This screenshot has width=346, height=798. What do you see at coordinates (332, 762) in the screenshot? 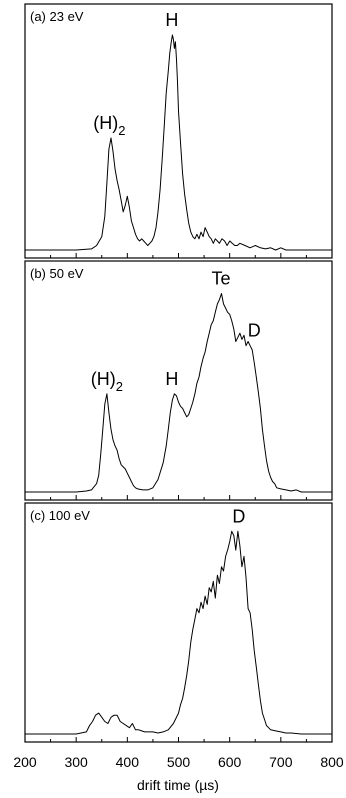
I see `x-tick-label-800: 800` at bounding box center [332, 762].